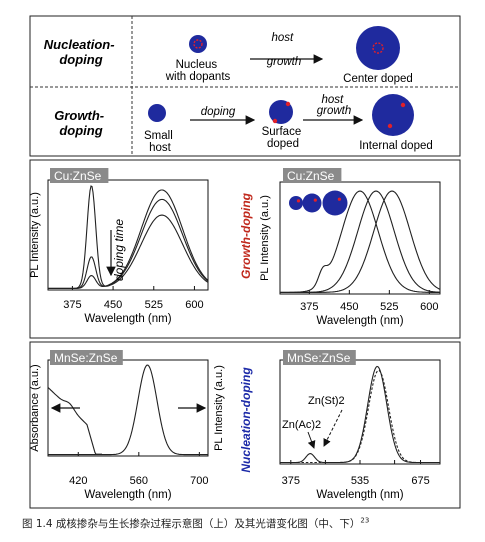  I want to click on small-host-dot, so click(157, 113).